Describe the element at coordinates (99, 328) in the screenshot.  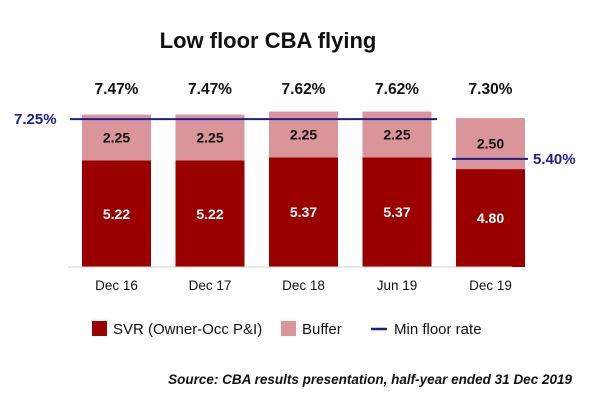
I see `legend-swatch-svr` at that location.